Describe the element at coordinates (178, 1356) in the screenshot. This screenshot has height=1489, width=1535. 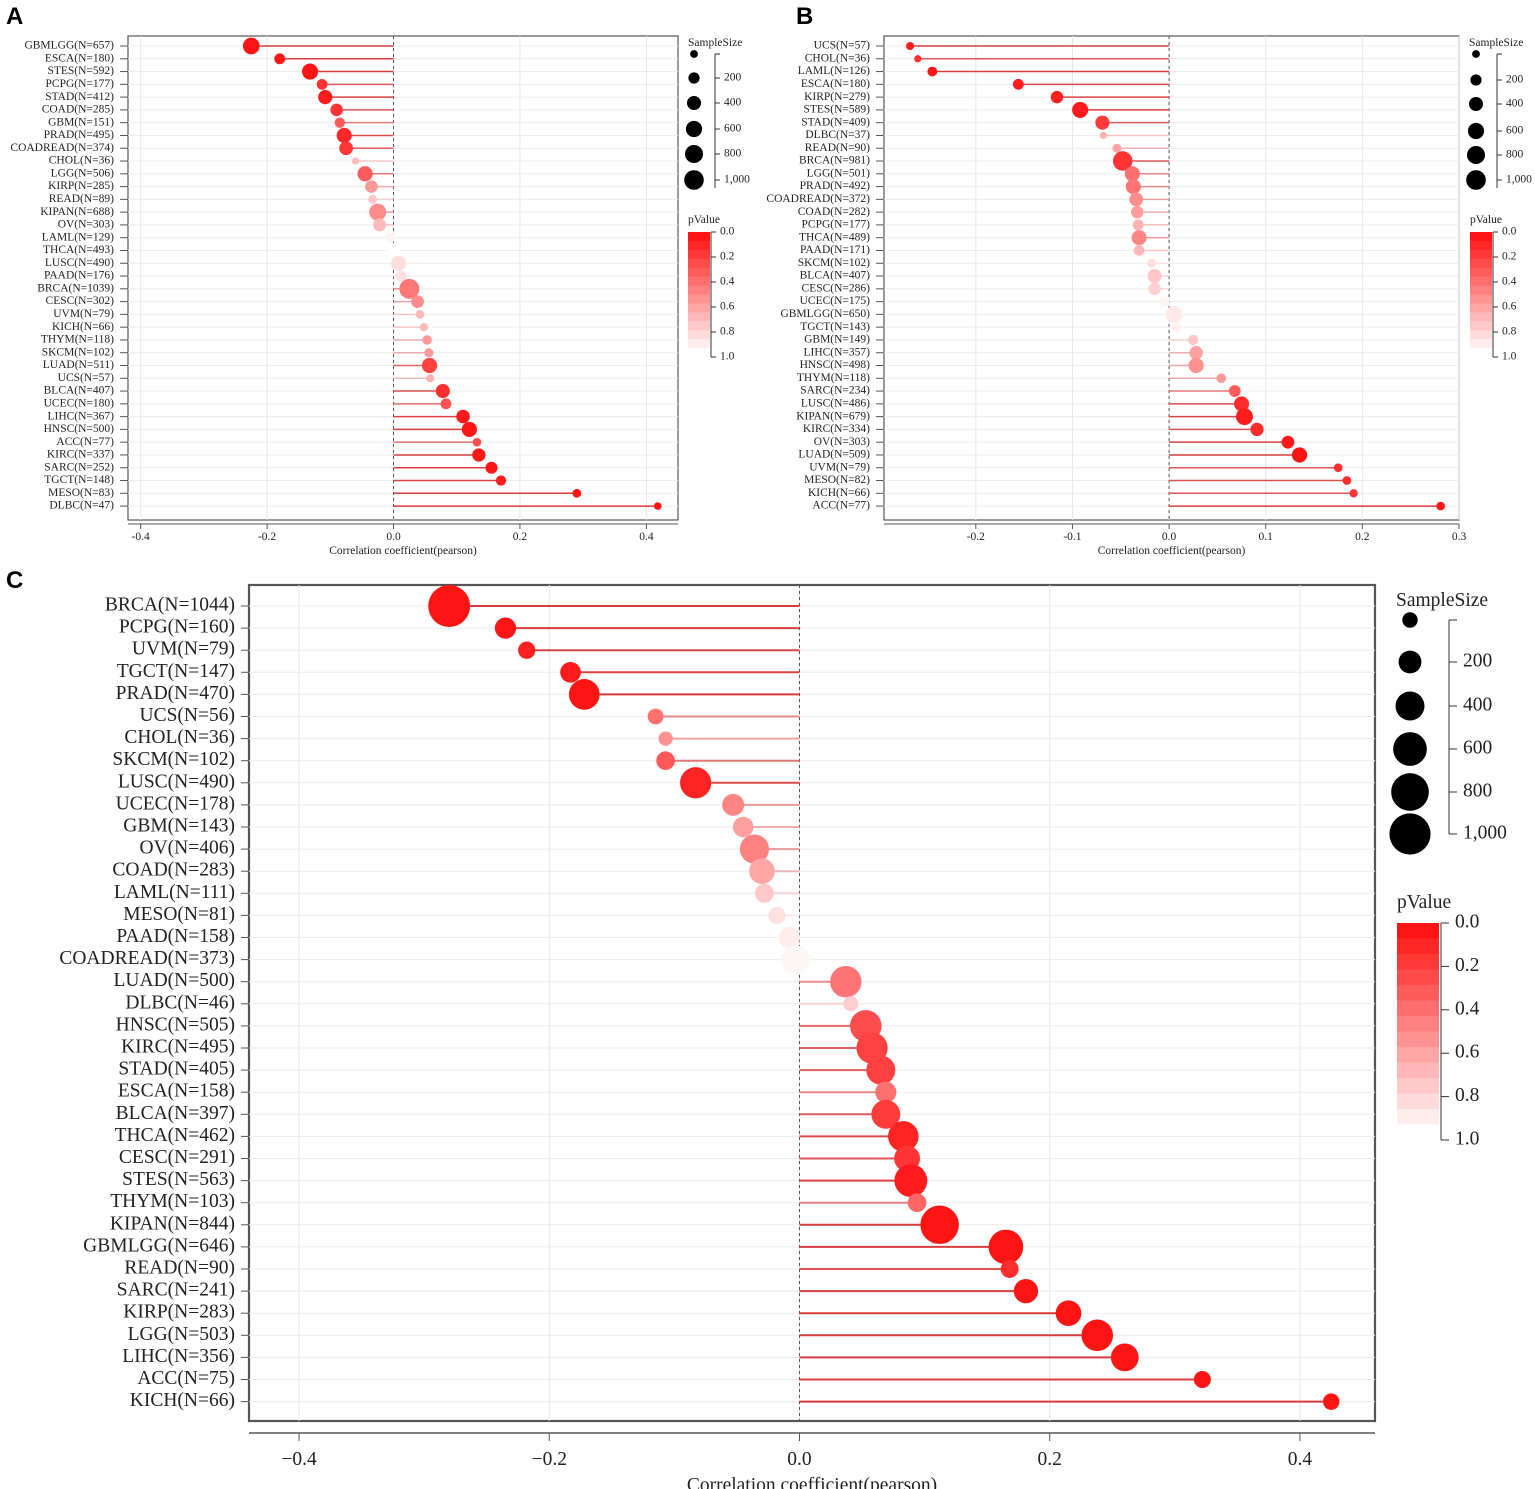
I see `category-label: LIHC(N=356)` at that location.